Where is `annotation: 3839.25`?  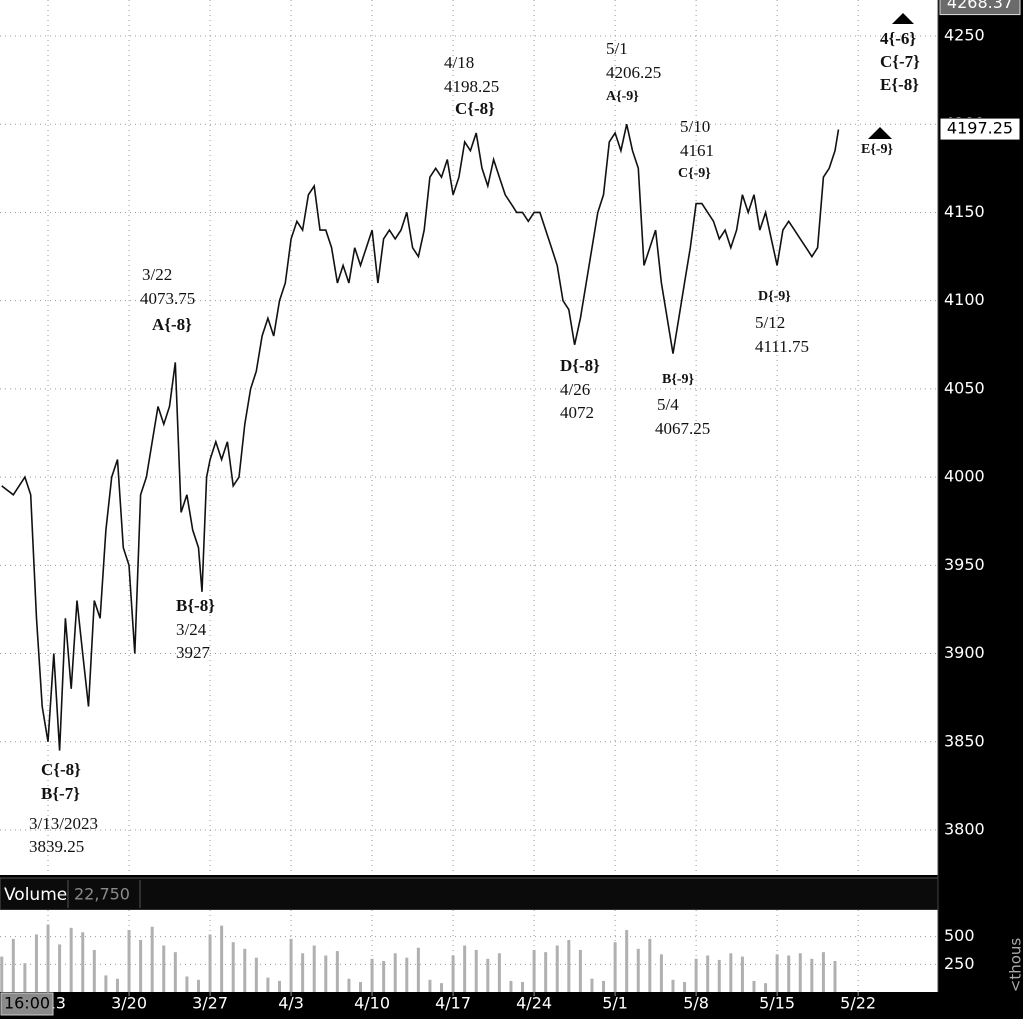
annotation: 3839.25 is located at coordinates (56, 846).